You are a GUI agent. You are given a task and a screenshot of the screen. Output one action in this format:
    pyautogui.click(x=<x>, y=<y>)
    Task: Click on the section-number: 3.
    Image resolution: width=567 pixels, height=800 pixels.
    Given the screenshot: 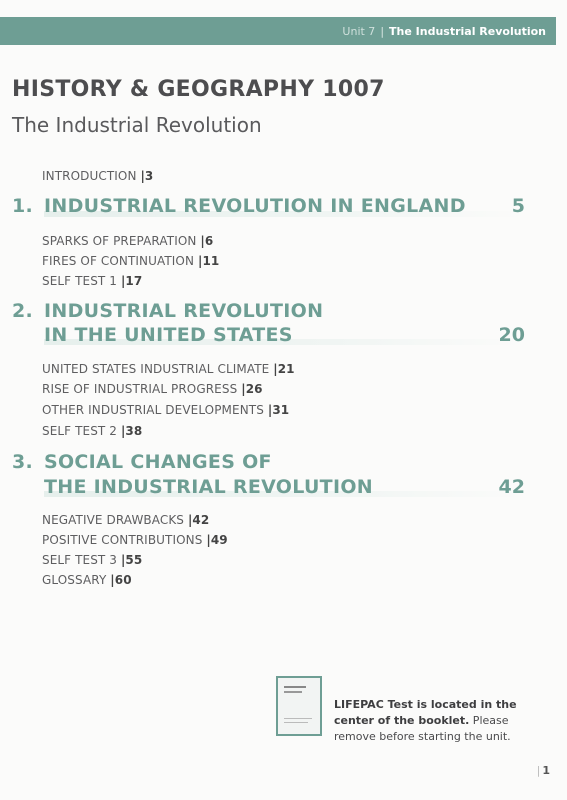 What is the action you would take?
    pyautogui.click(x=23, y=462)
    